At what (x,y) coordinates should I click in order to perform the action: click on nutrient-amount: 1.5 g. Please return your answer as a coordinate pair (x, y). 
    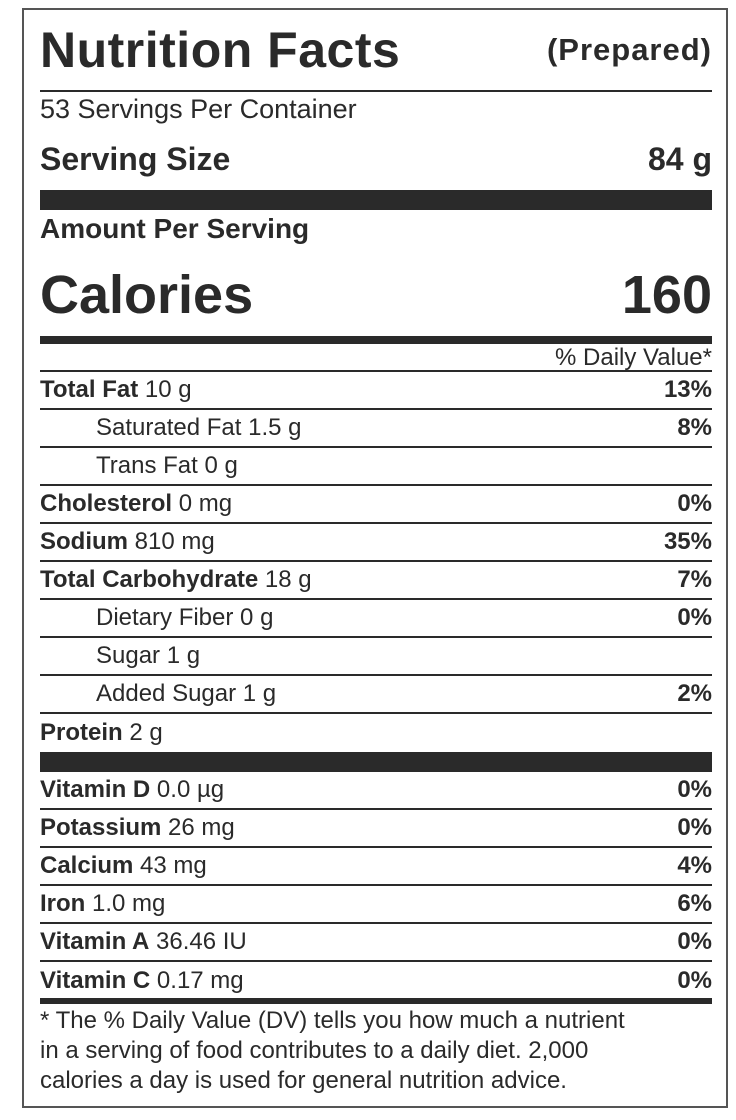
    Looking at the image, I should click on (275, 427).